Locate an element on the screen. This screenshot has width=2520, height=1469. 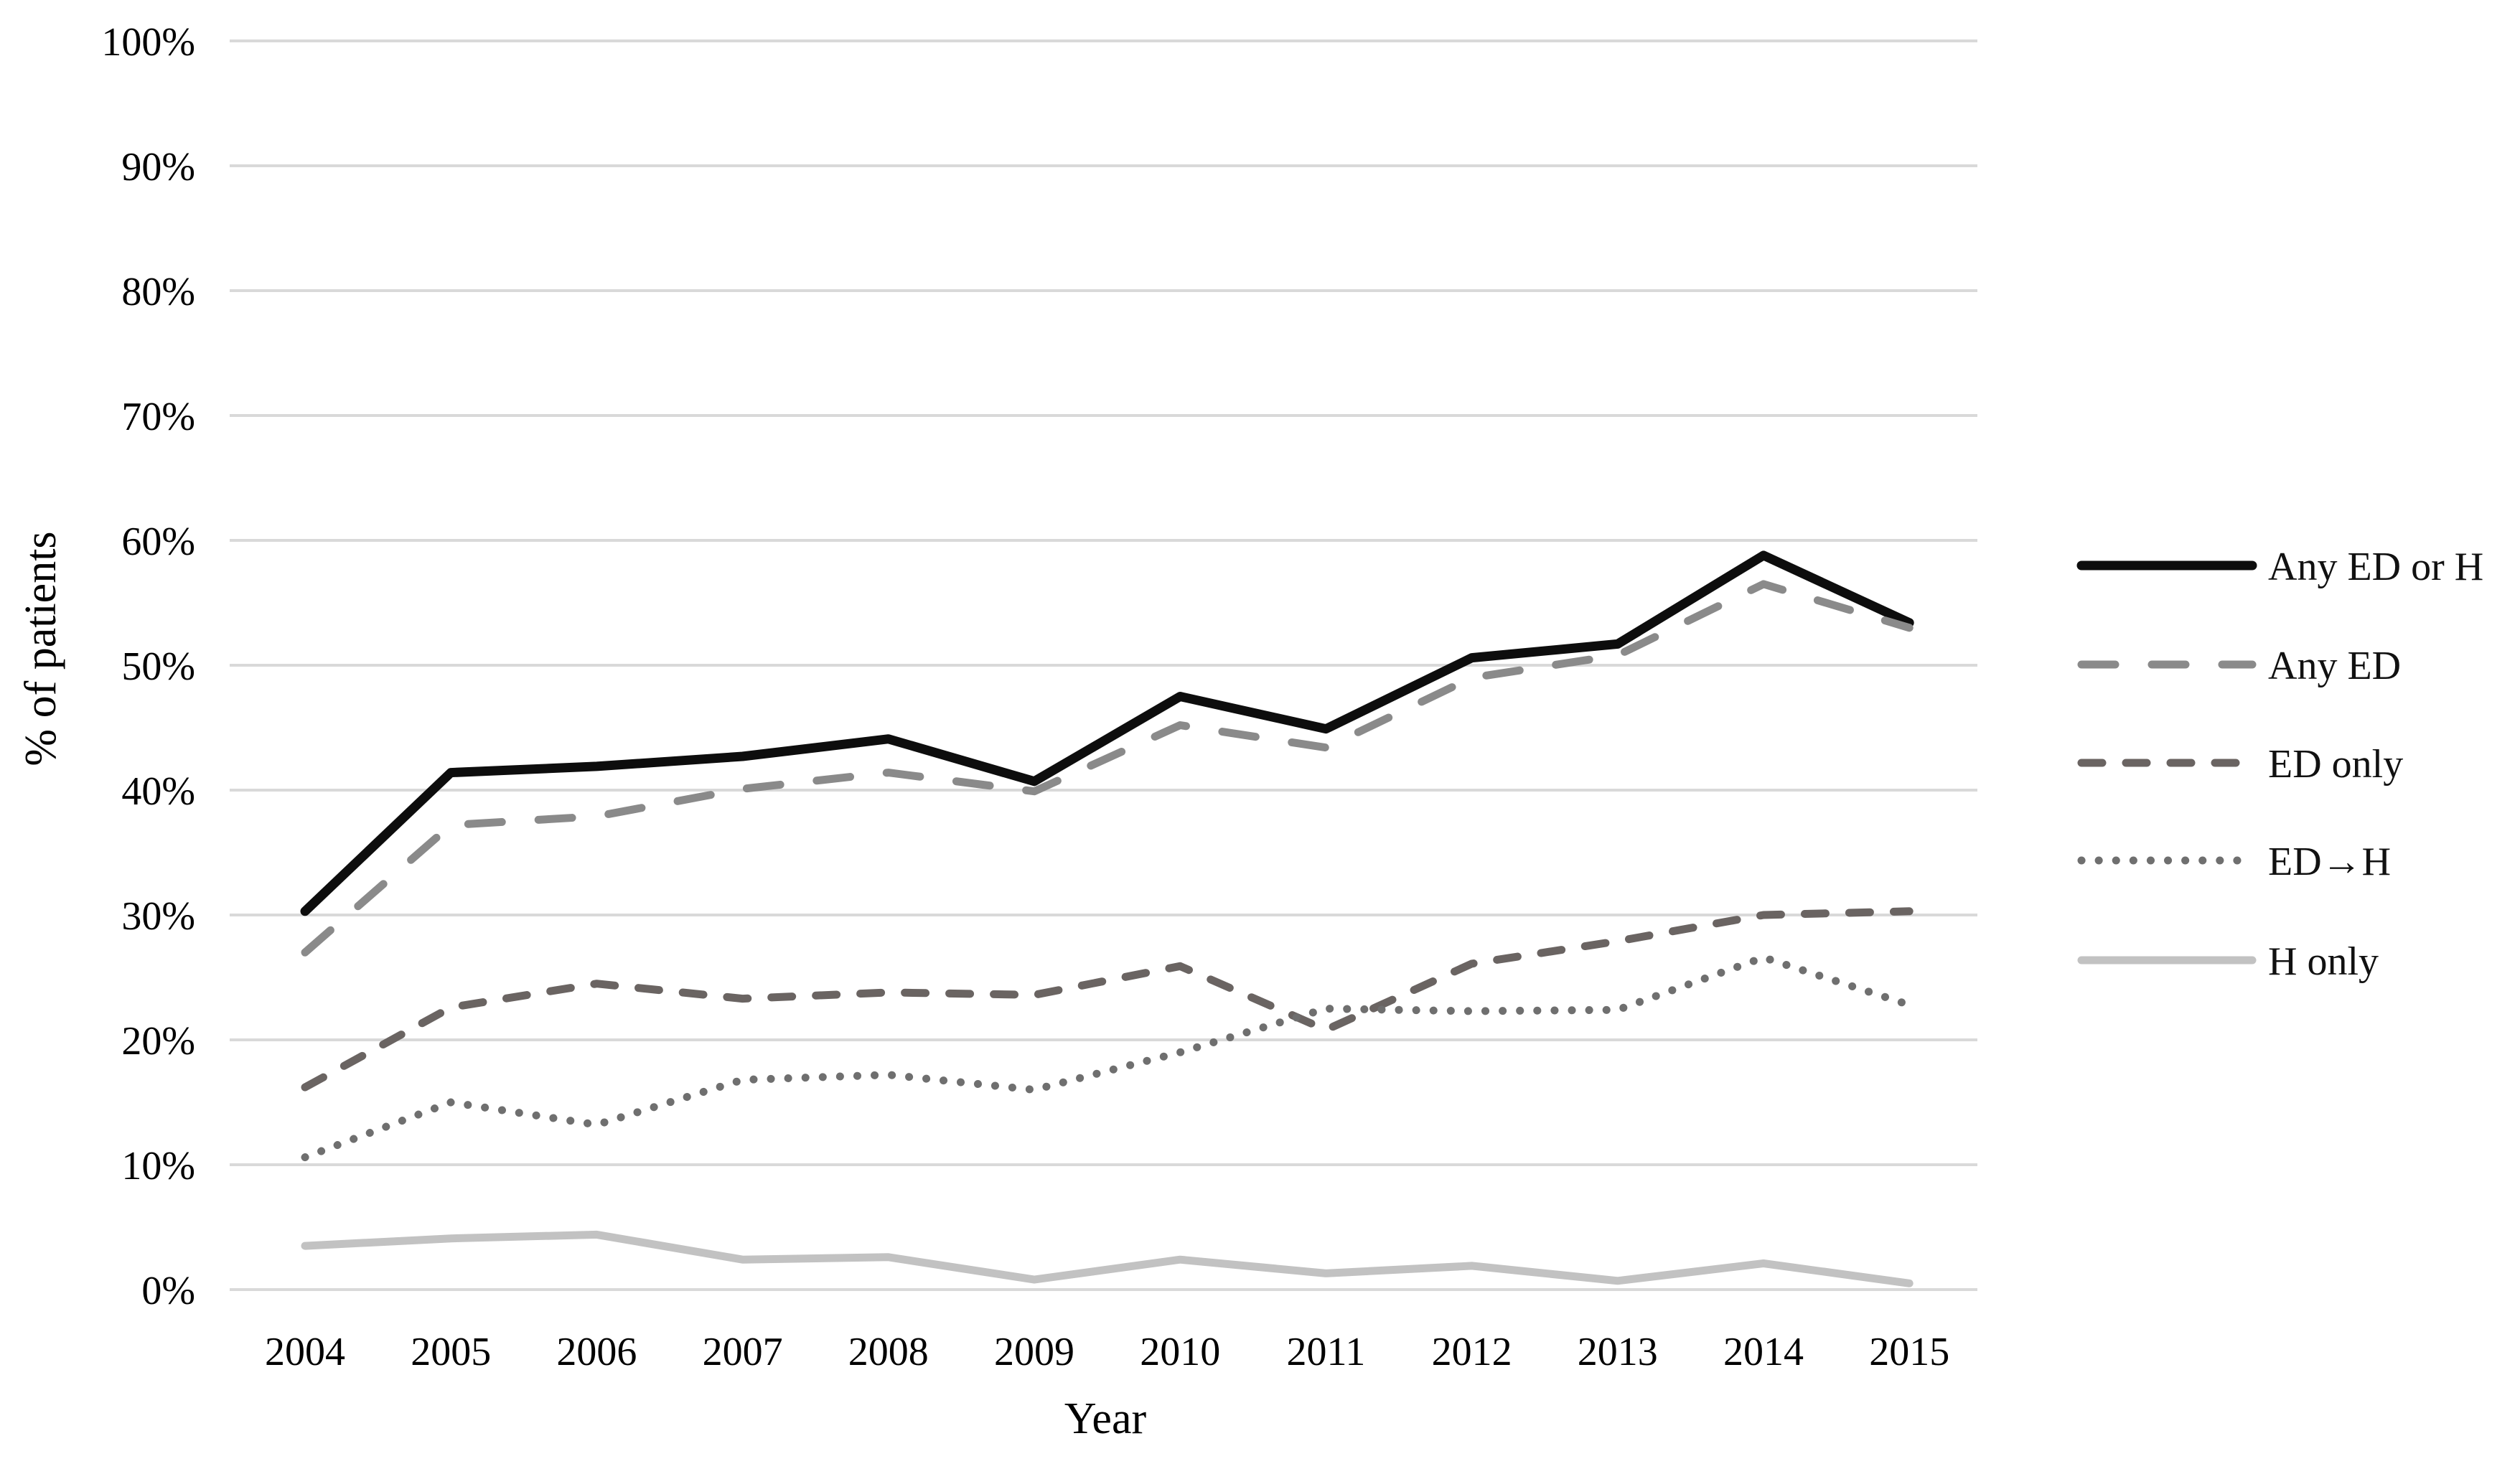
x-tick-label: 2006 is located at coordinates (596, 1352).